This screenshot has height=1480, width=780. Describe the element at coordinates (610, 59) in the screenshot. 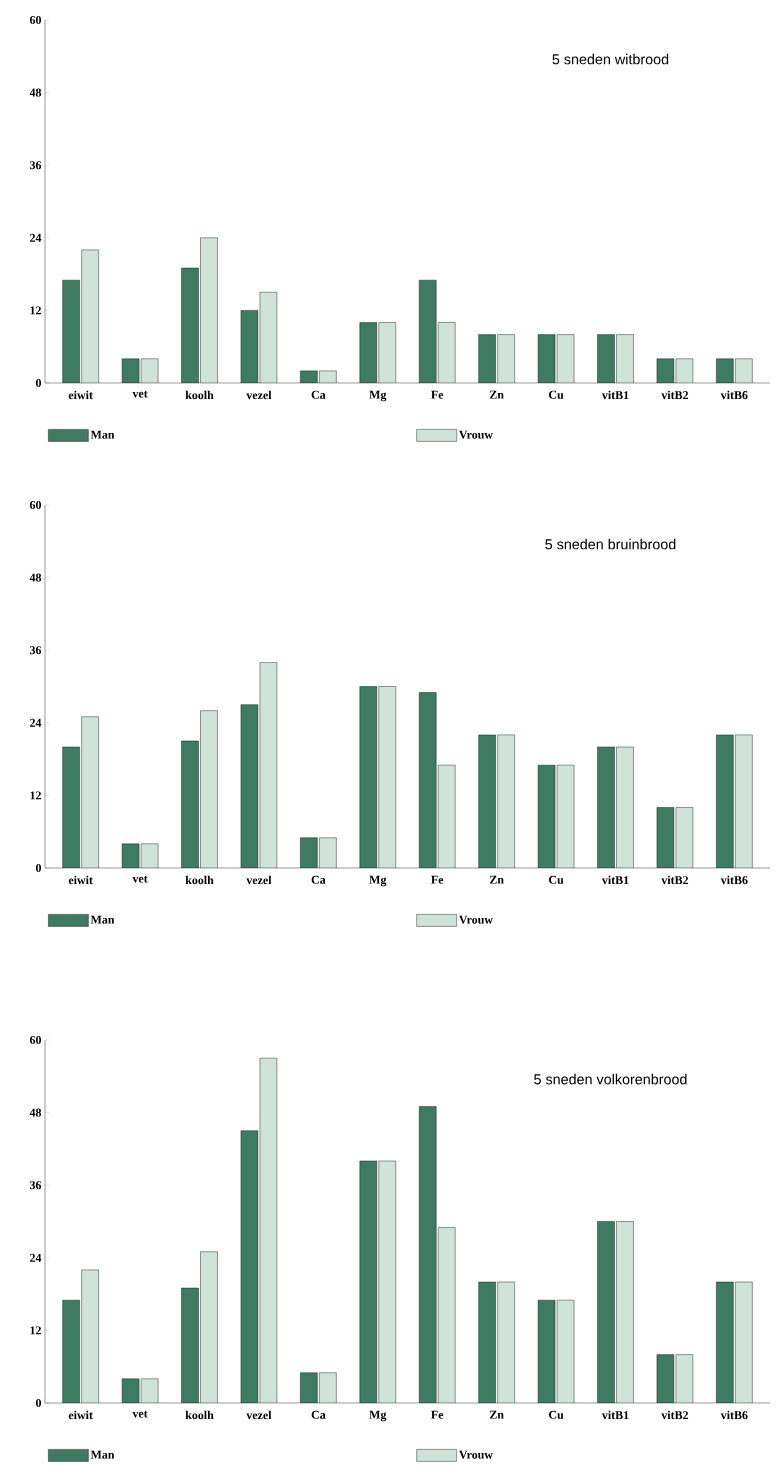

I see `text: 5 sneden witbrood` at that location.